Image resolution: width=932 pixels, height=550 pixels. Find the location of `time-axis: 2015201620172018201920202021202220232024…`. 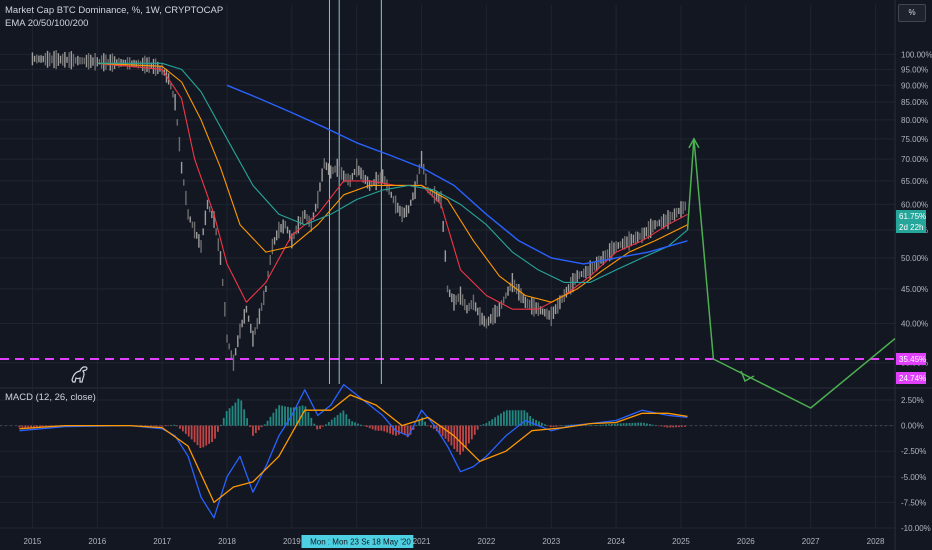

time-axis: 2015201620172018201920202021202220232024… is located at coordinates (454, 541).